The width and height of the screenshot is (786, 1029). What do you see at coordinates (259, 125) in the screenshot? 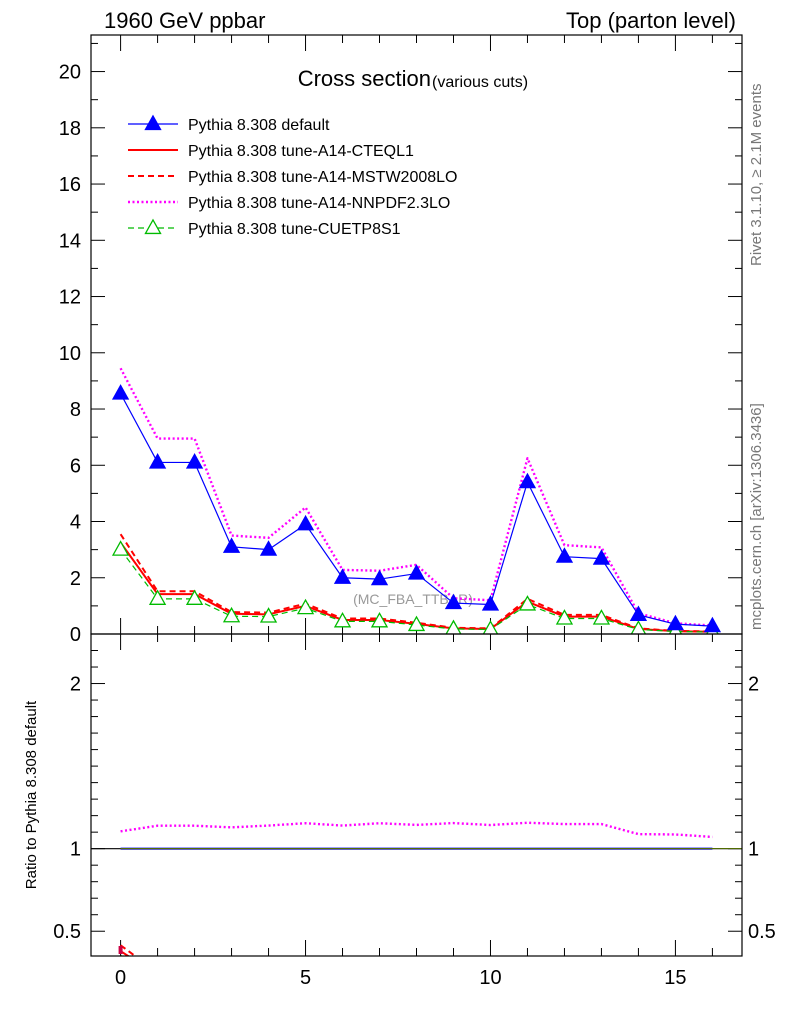
I see `legend-label-0: Pythia 8.308 default` at bounding box center [259, 125].